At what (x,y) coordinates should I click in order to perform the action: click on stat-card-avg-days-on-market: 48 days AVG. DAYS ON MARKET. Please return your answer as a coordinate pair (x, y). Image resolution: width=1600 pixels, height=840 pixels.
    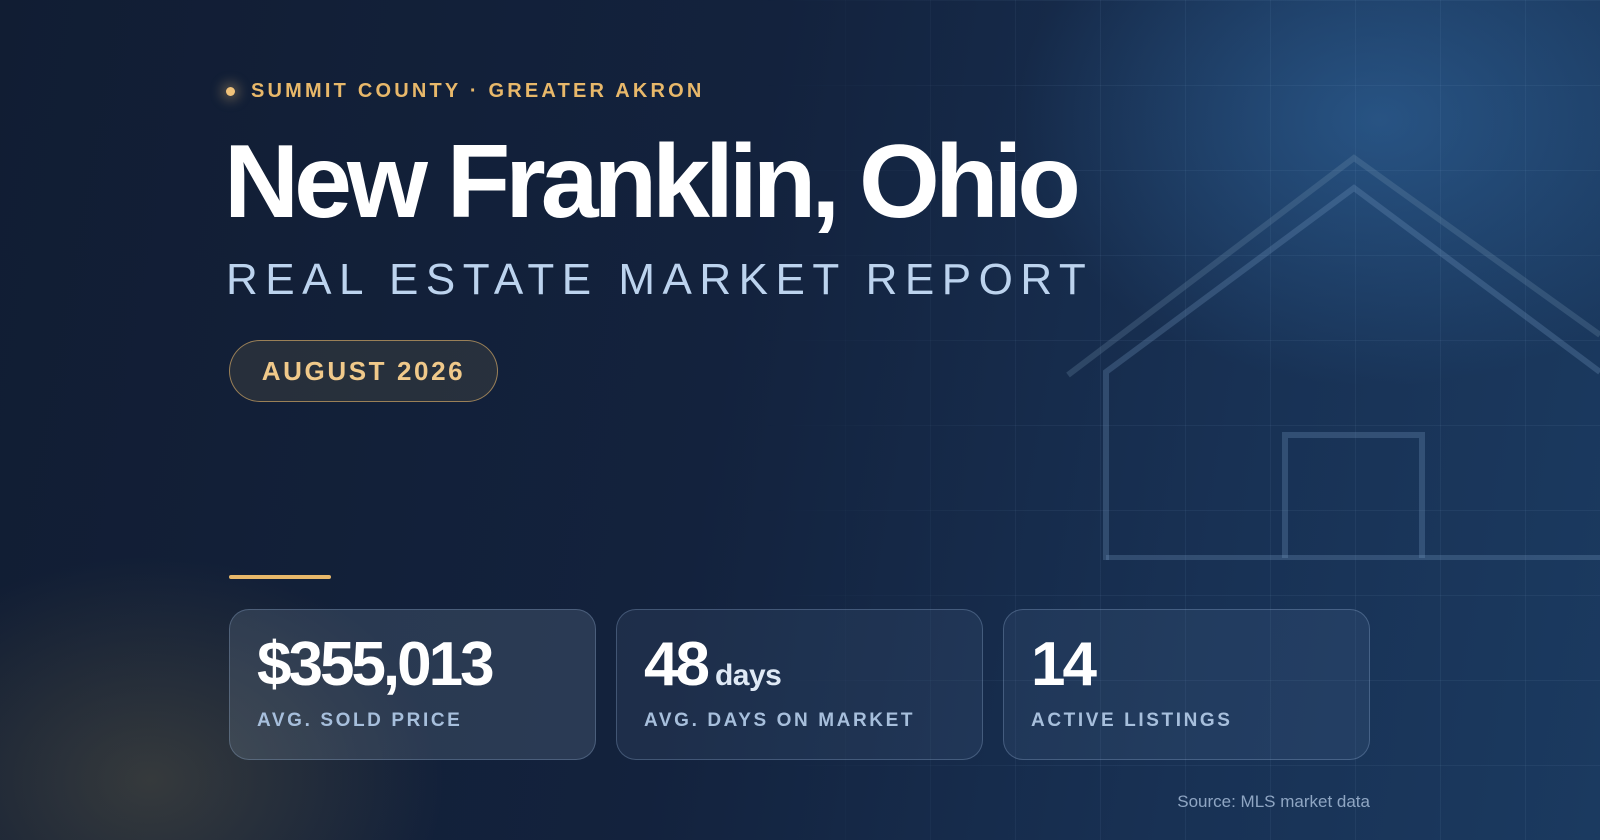
    Looking at the image, I should click on (799, 684).